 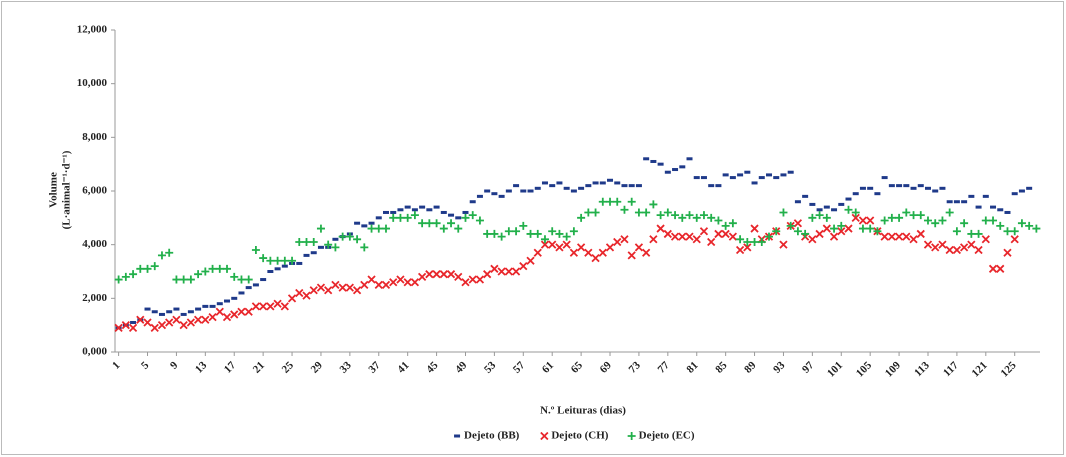 What do you see at coordinates (67, 189) in the screenshot?
I see `y-axis-label: (L·animal⁻¹·d⁻¹)` at bounding box center [67, 189].